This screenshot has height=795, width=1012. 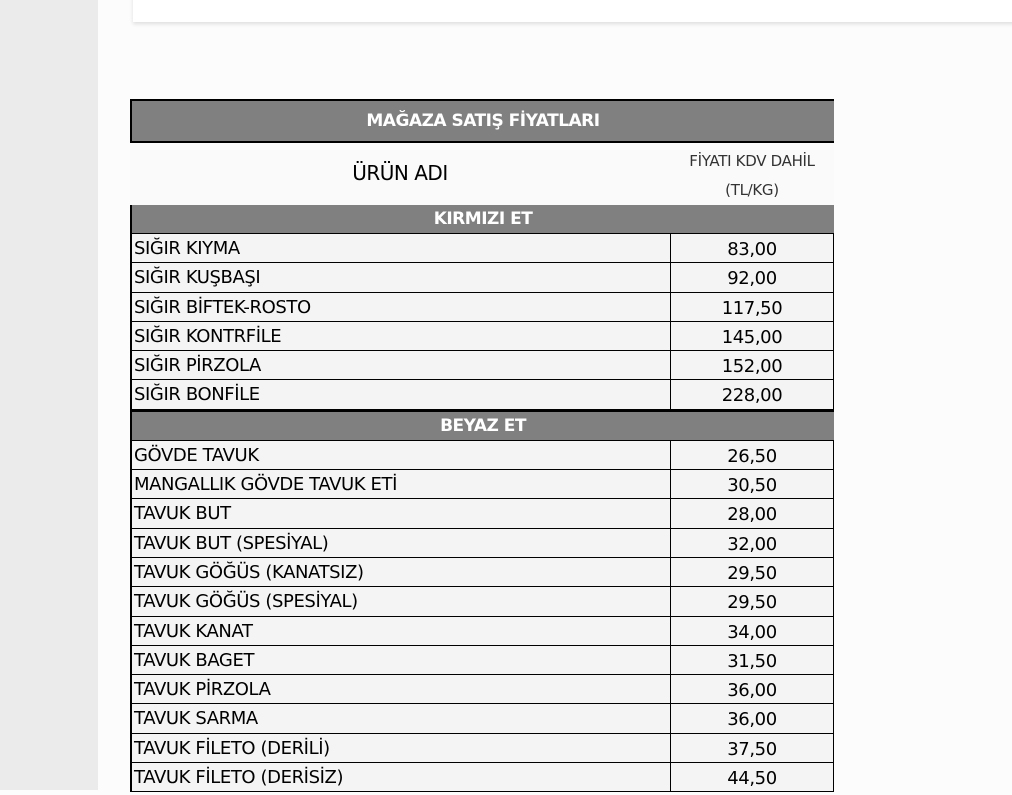 What do you see at coordinates (482, 425) in the screenshot?
I see `category-header: BEYAZ ET` at bounding box center [482, 425].